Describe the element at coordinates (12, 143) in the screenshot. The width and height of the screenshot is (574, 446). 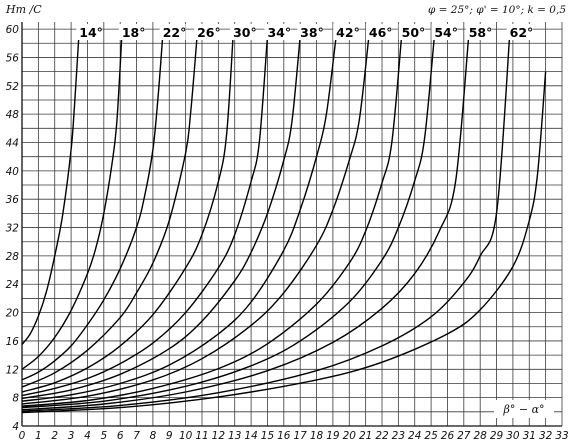
I see `y-tick-label: 44` at that location.